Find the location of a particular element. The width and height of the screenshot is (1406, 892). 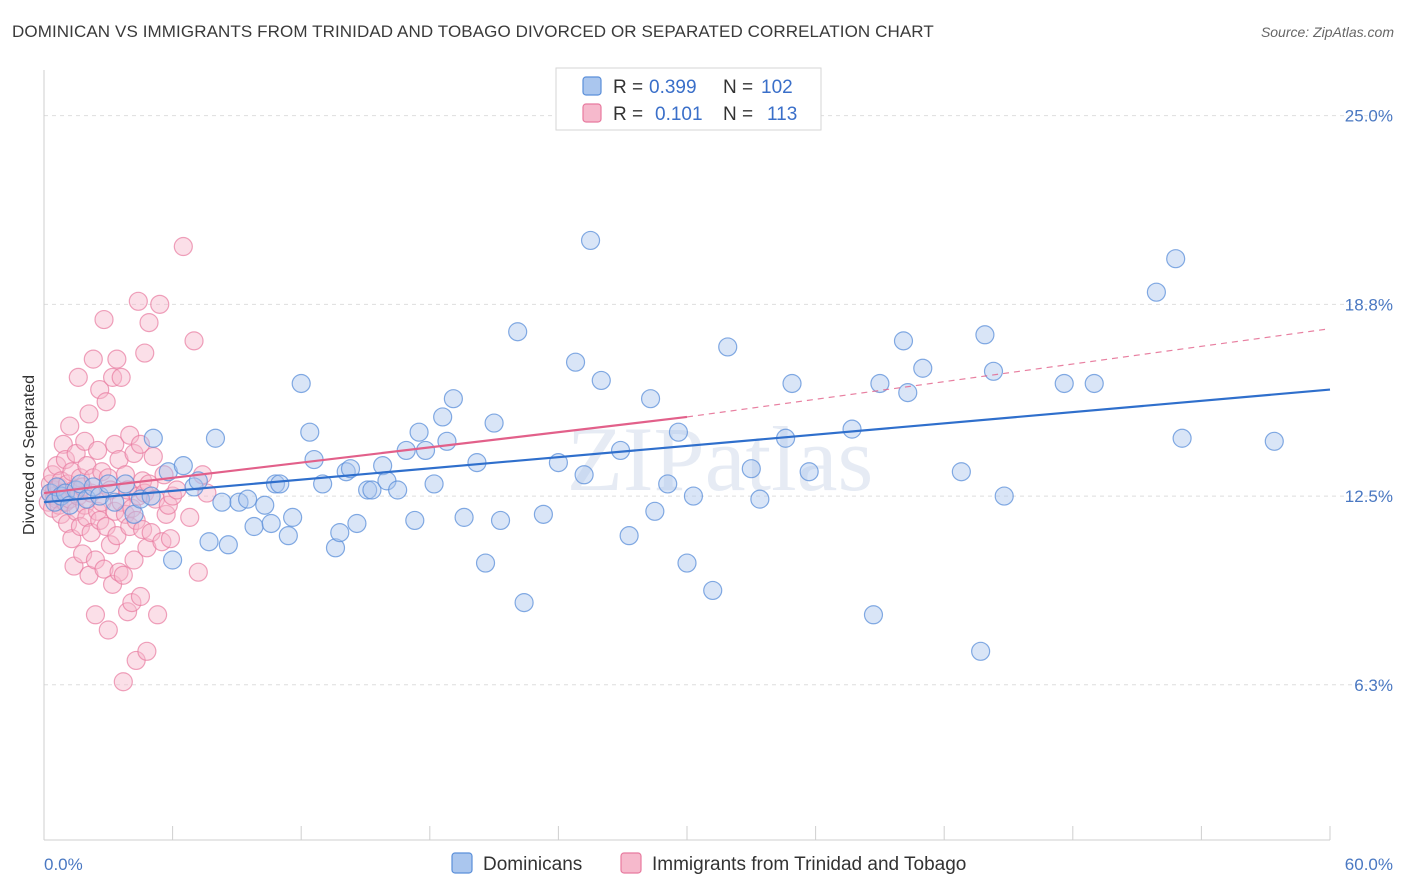

chart-source: Source: ZipAtlas.com is located at coordinates (1327, 32).